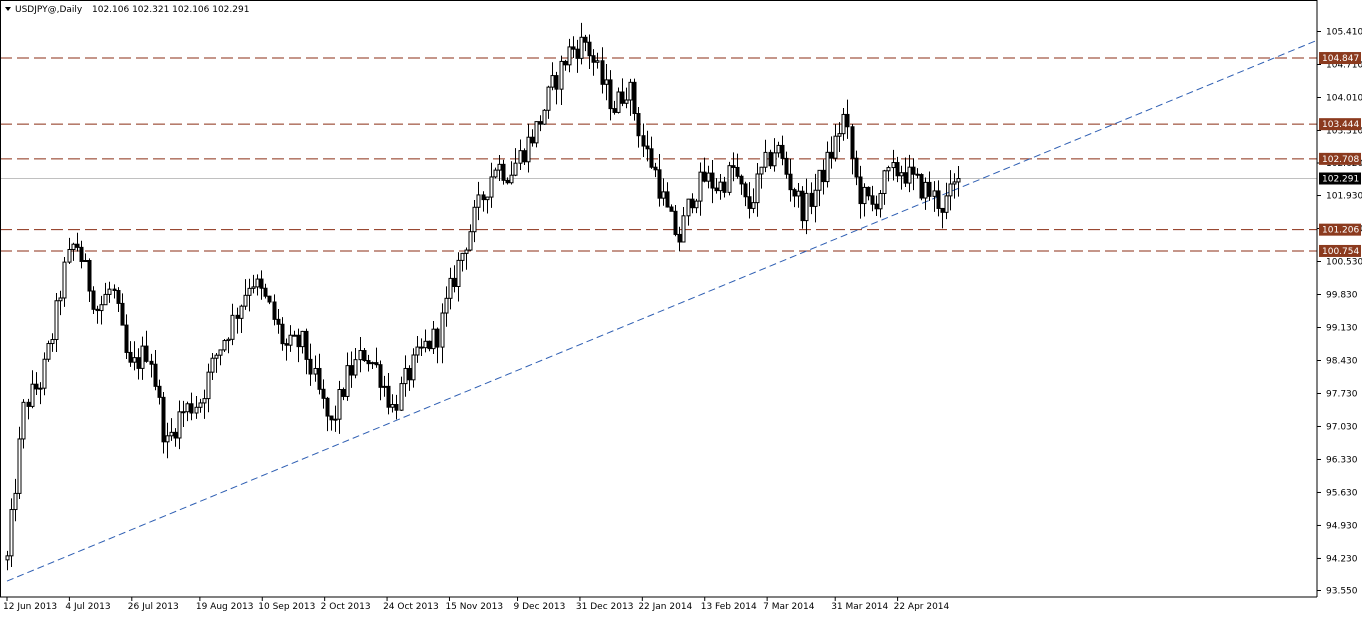 This screenshot has width=1362, height=618. Describe the element at coordinates (8, 9) in the screenshot. I see `chart-menu-triangle-icon` at that location.